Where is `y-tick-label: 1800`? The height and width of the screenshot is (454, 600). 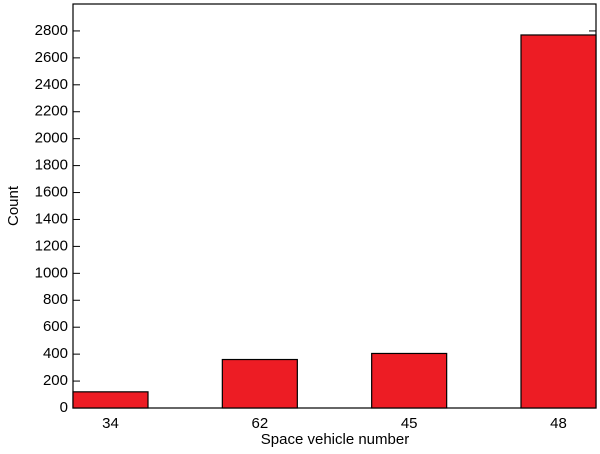 y-tick-label: 1800 is located at coordinates (51, 165).